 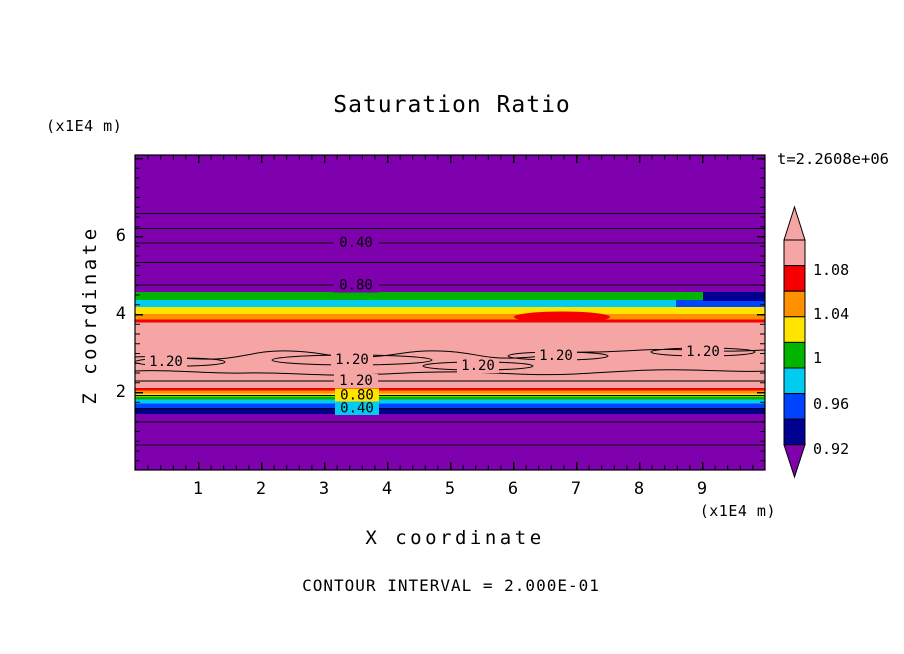 What do you see at coordinates (794, 304) in the screenshot?
I see `colorbar-segment-orange` at bounding box center [794, 304].